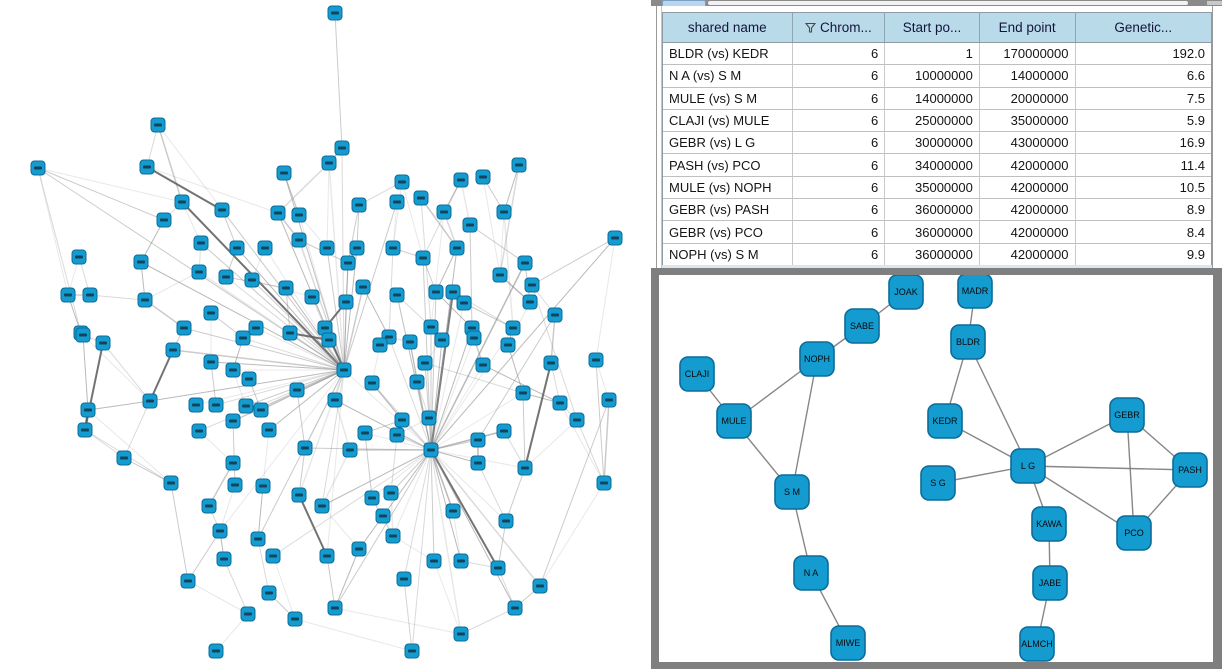 The image size is (1222, 669). Describe the element at coordinates (975, 292) in the screenshot. I see `network-node-madr: MADR` at that location.